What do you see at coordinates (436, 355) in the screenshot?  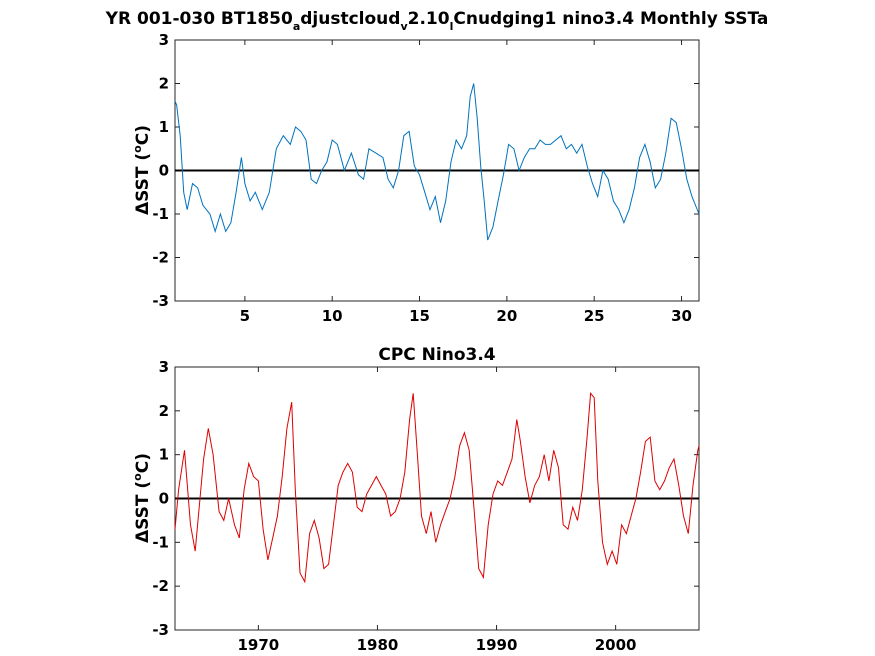 I see `chart-title: CPC Nino3.4` at bounding box center [436, 355].